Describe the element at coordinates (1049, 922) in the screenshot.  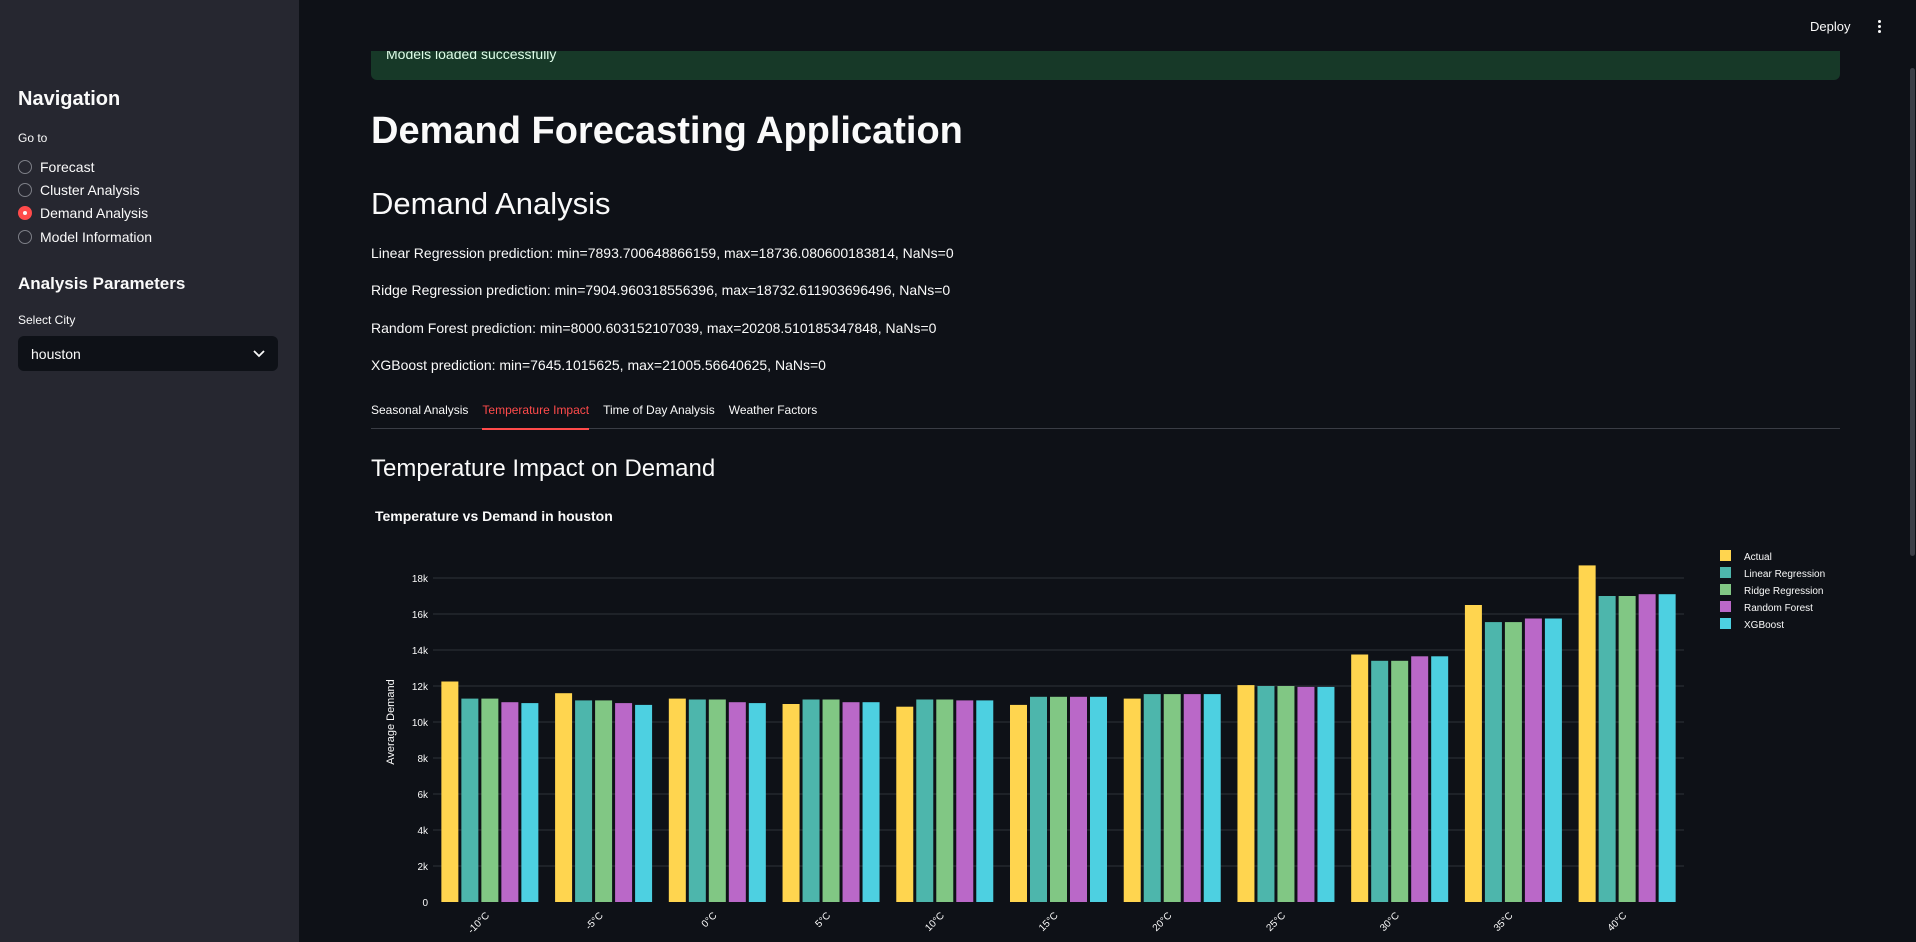
I see `x-tick-label: 15°C` at that location.